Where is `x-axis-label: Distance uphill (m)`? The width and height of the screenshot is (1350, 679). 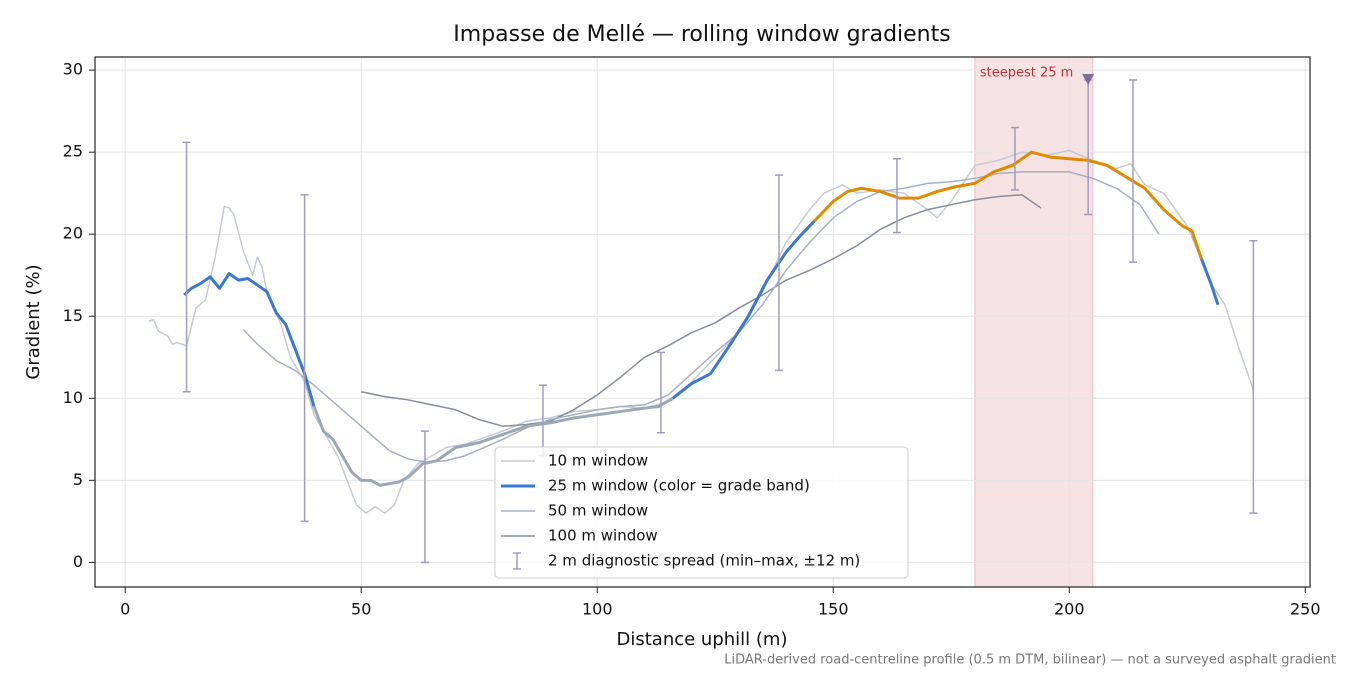 x-axis-label: Distance uphill (m) is located at coordinates (702, 639).